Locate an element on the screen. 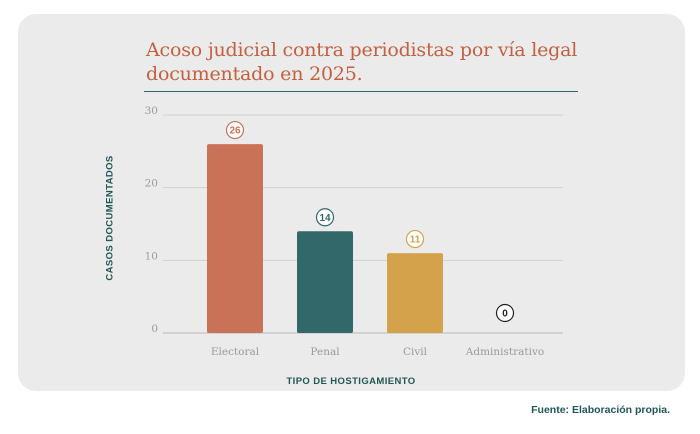  x-tick-label: Electoral is located at coordinates (235, 352).